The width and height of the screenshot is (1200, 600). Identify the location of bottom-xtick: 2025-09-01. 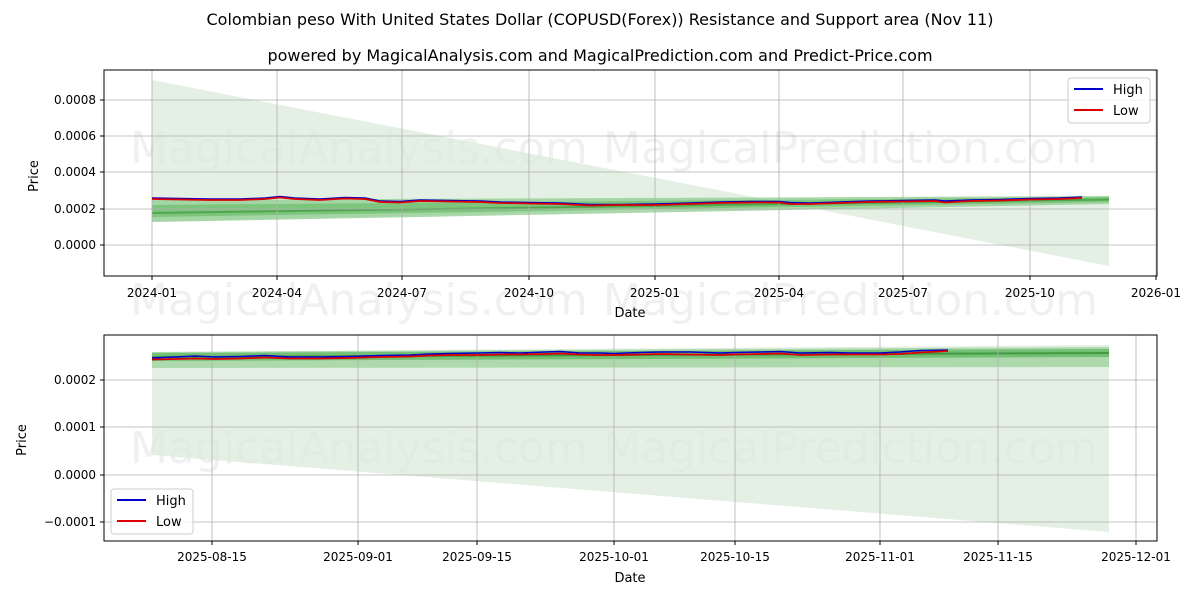
(358, 557).